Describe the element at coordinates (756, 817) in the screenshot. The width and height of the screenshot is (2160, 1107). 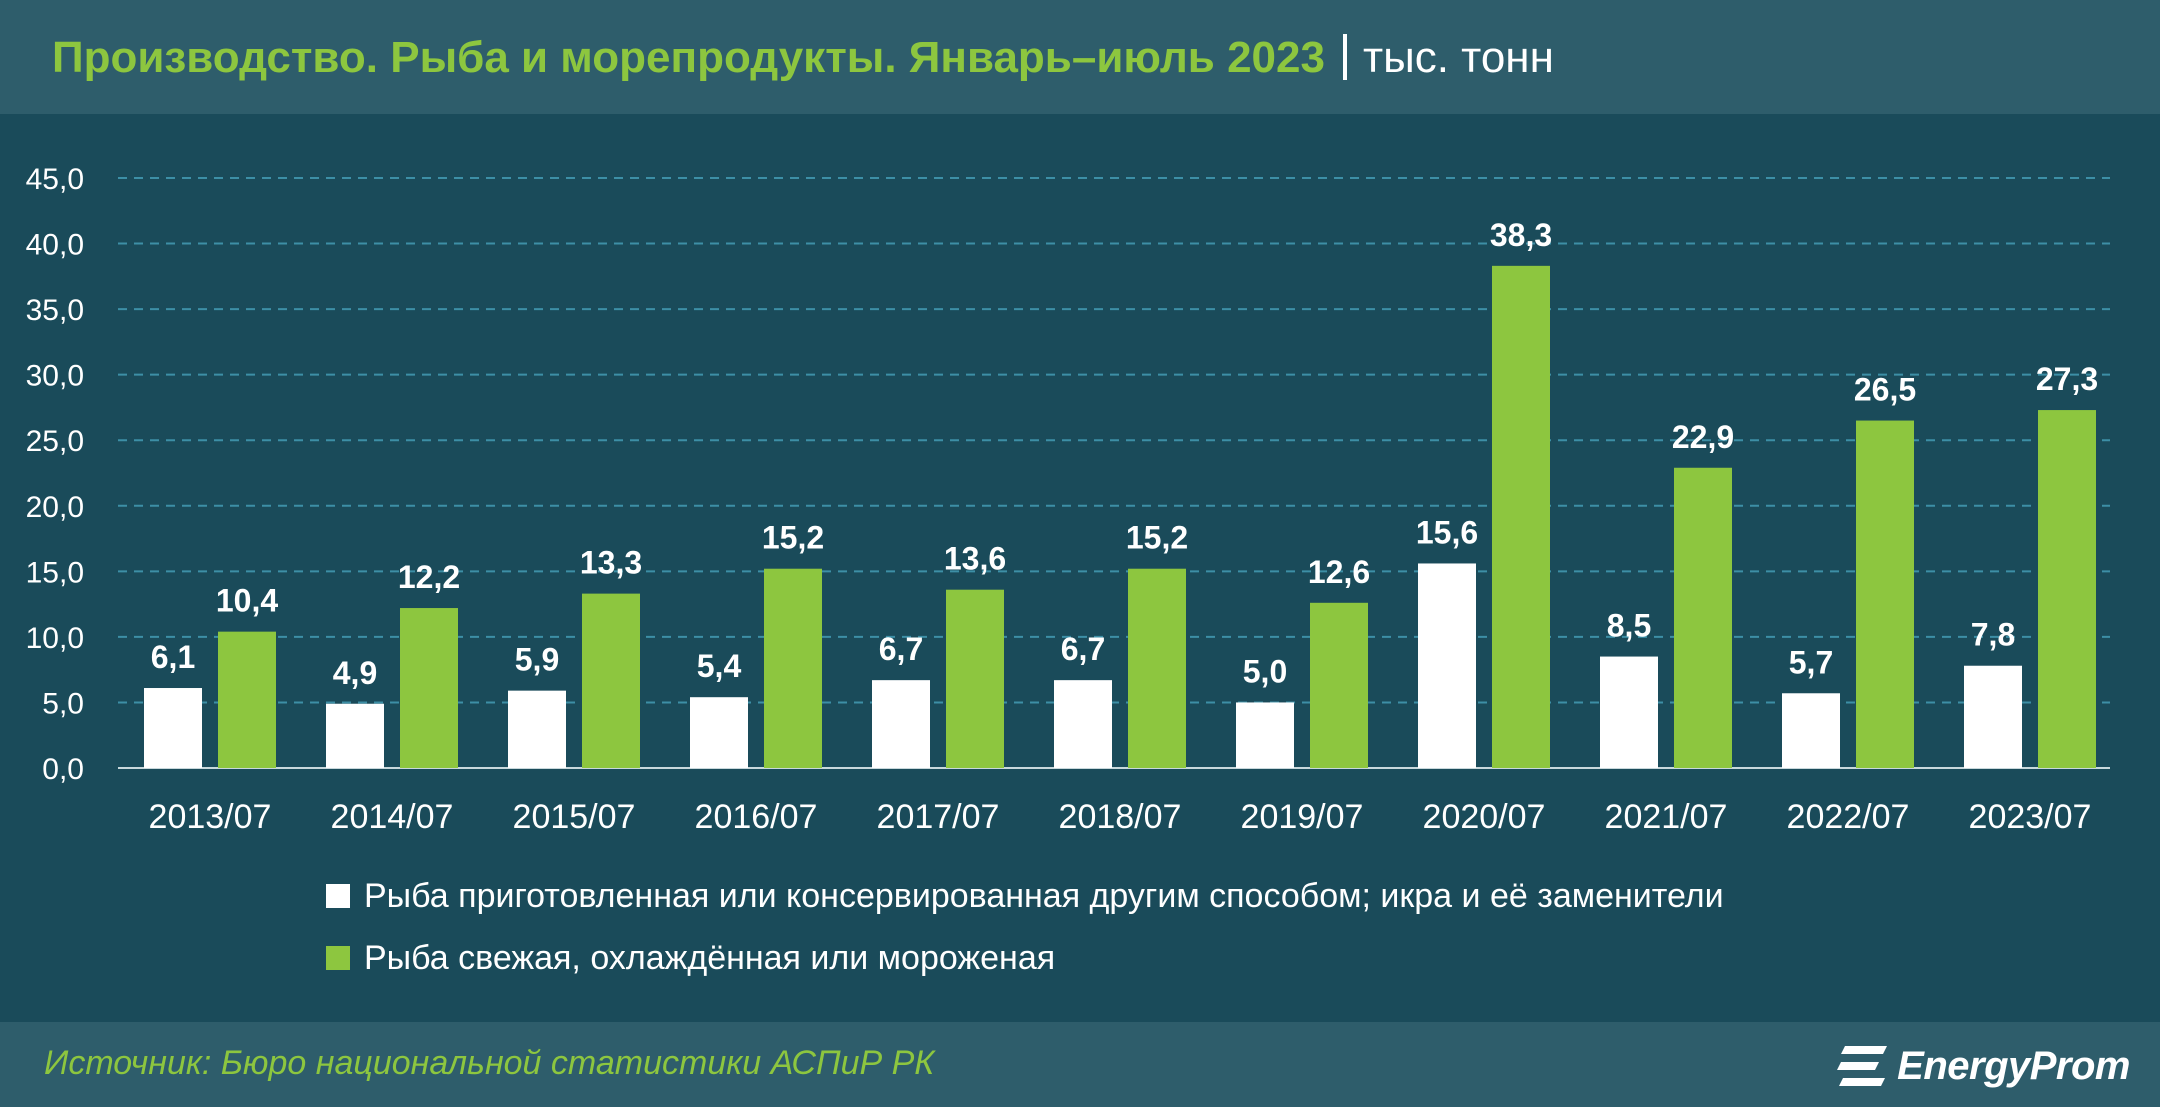
I see `x-tick-label: 2016/07` at that location.